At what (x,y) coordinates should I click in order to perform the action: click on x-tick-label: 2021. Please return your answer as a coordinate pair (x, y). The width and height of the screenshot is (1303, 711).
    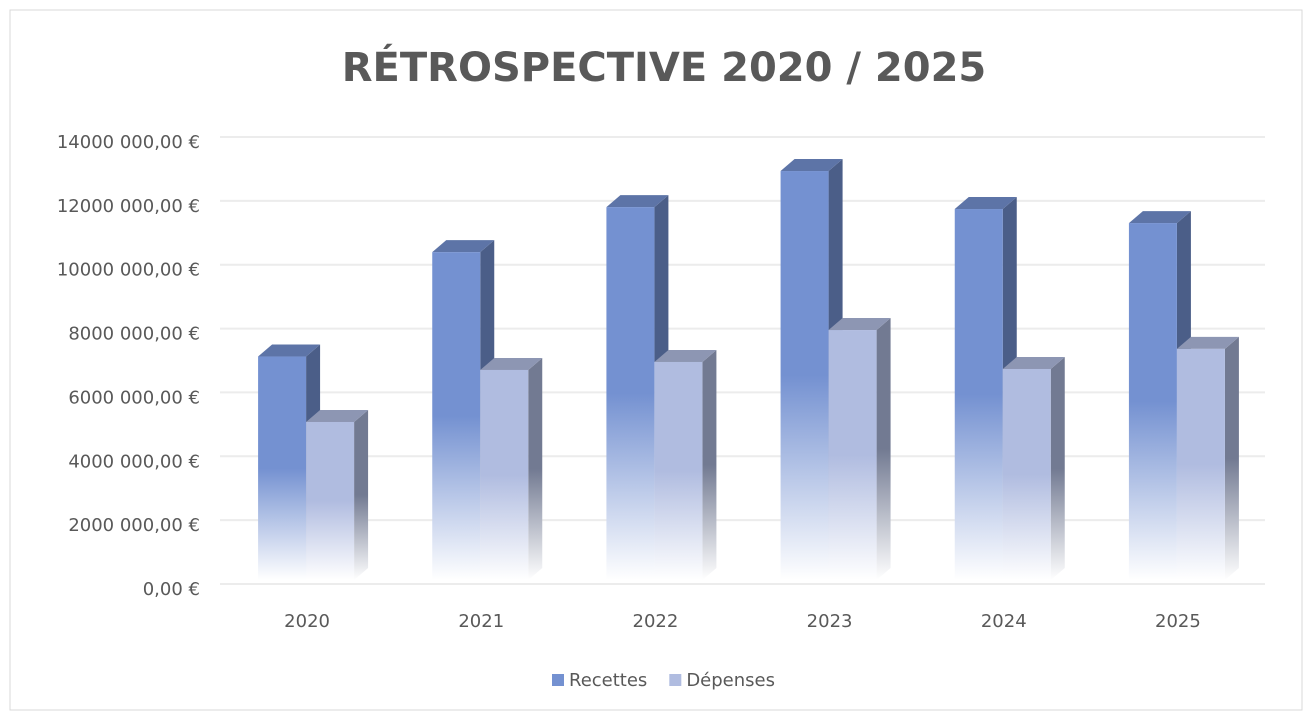
    Looking at the image, I should click on (481, 621).